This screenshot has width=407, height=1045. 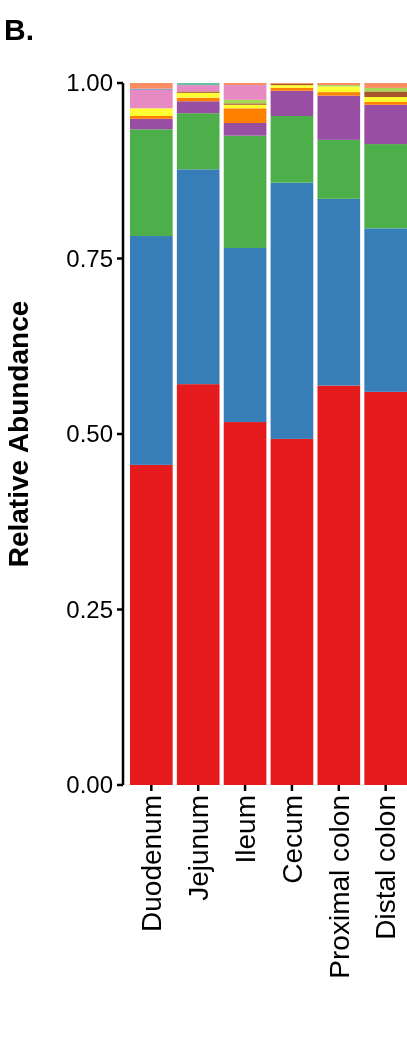 What do you see at coordinates (19, 29) in the screenshot?
I see `chart-title: B.` at bounding box center [19, 29].